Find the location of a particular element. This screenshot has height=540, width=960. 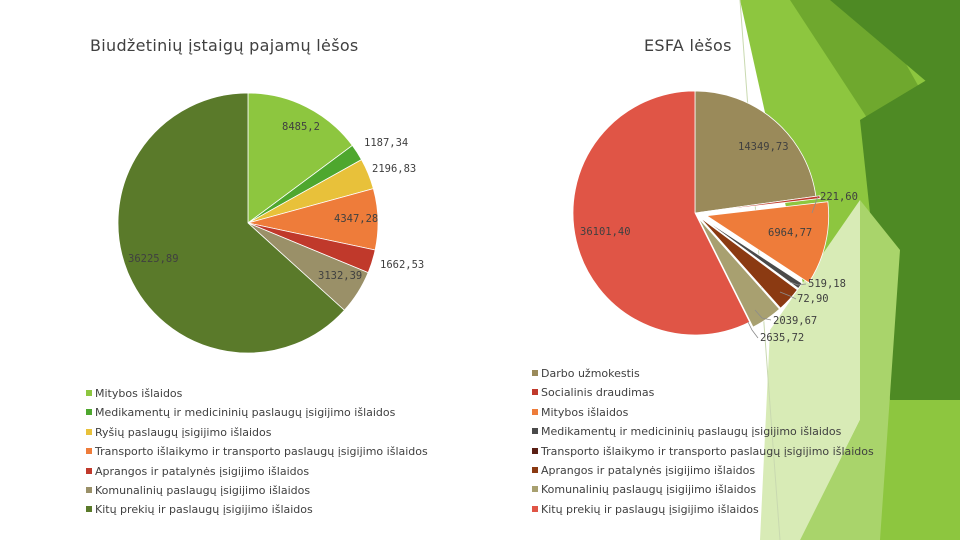

legend-label: Socialinis draudimas is located at coordinates (598, 393).